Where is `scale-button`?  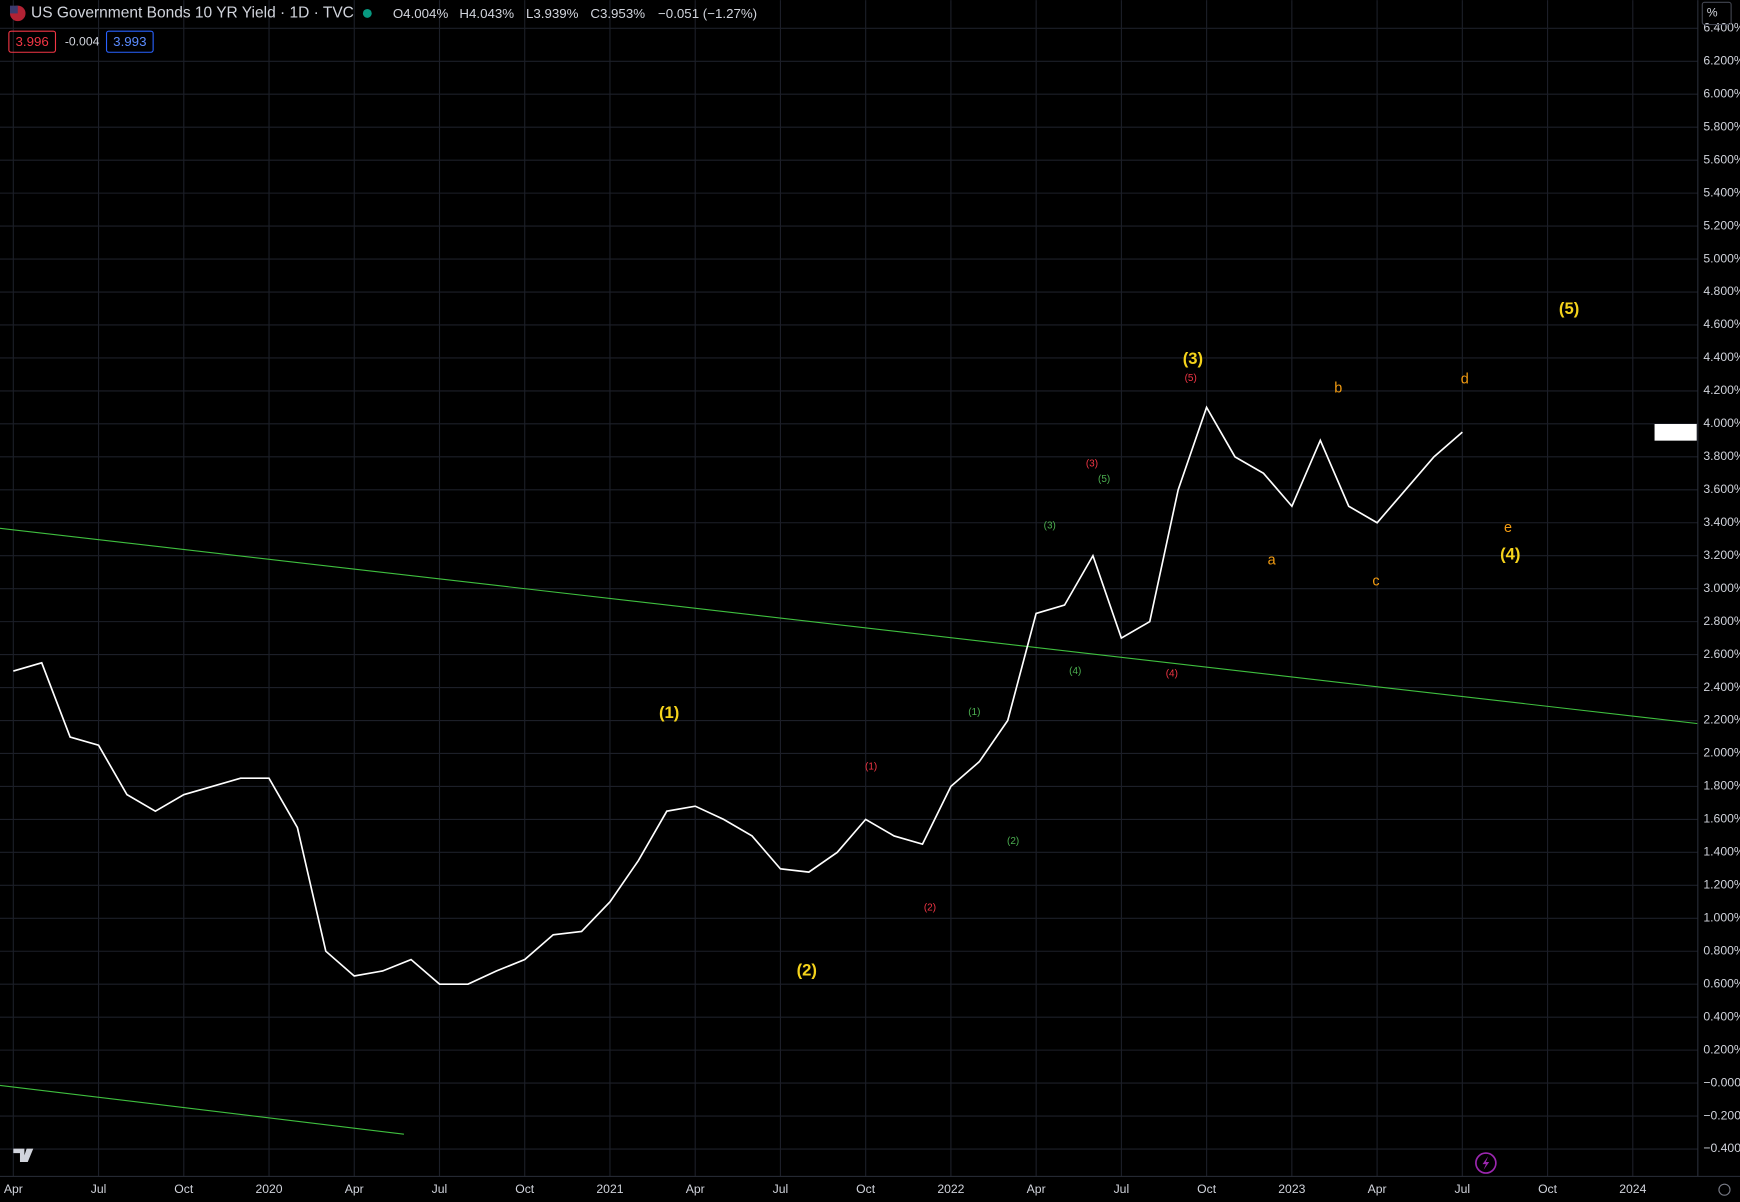 scale-button is located at coordinates (1716, 13).